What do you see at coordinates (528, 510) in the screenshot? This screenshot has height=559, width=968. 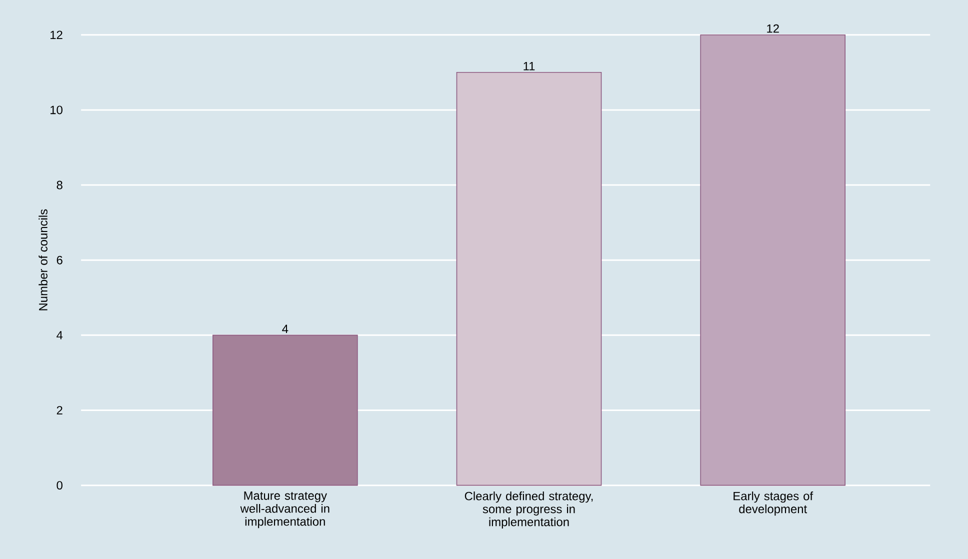 I see `x-tick-label: Clearly defined strategy, some progress in implementation` at bounding box center [528, 510].